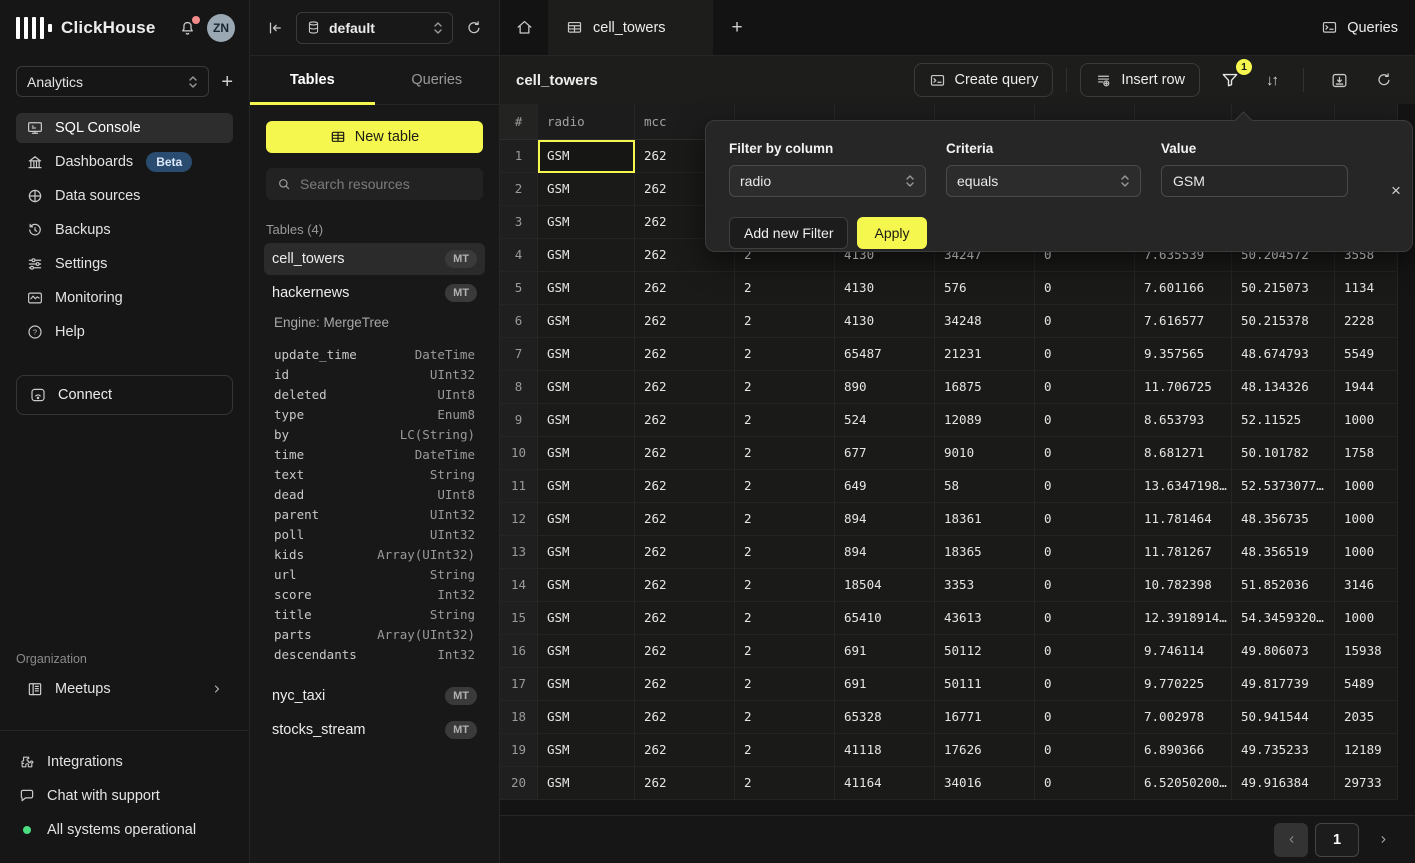 The height and width of the screenshot is (863, 1415). I want to click on grid-cell: 16771, so click(985, 717).